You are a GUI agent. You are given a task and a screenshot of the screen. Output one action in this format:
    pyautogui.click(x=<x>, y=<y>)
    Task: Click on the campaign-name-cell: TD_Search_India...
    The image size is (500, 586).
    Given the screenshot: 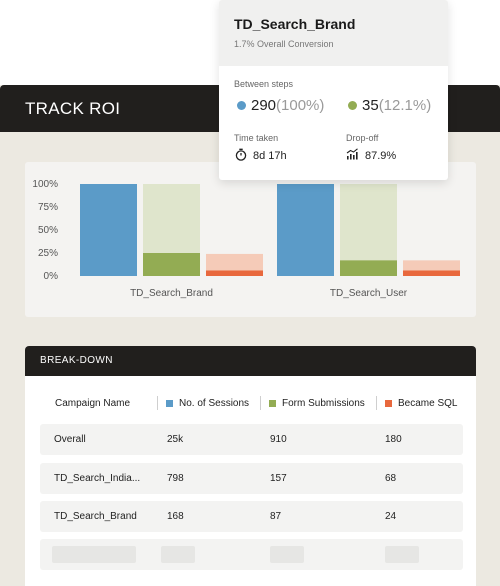 What is the action you would take?
    pyautogui.click(x=97, y=478)
    